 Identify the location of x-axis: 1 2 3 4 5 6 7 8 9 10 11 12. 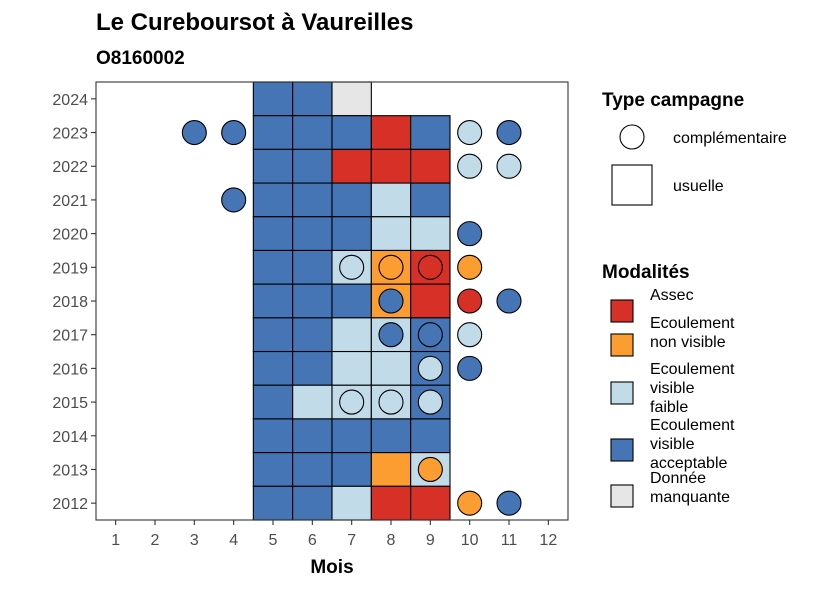
(334, 534).